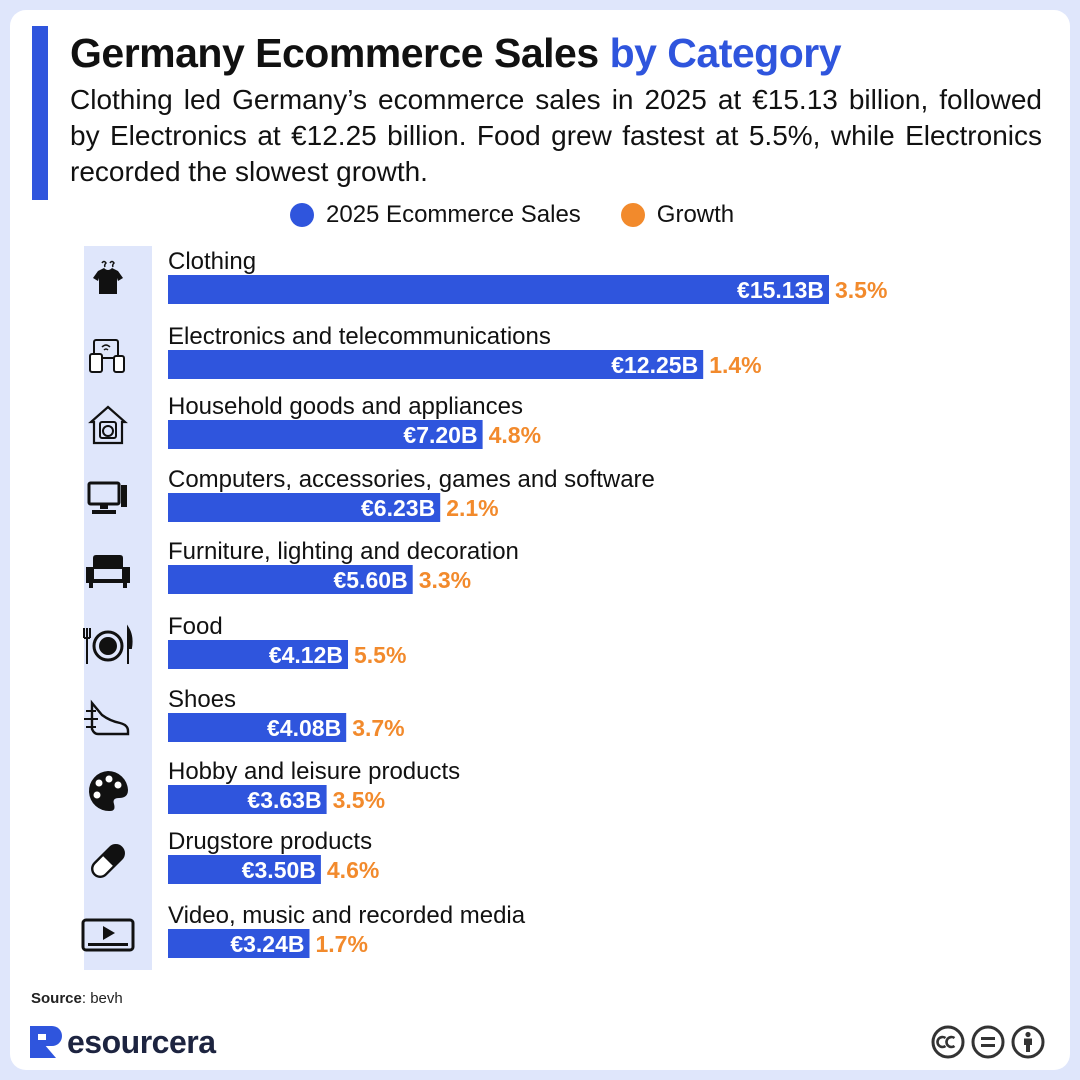 This screenshot has width=1080, height=1080. What do you see at coordinates (108, 562) in the screenshot?
I see `chair-back` at bounding box center [108, 562].